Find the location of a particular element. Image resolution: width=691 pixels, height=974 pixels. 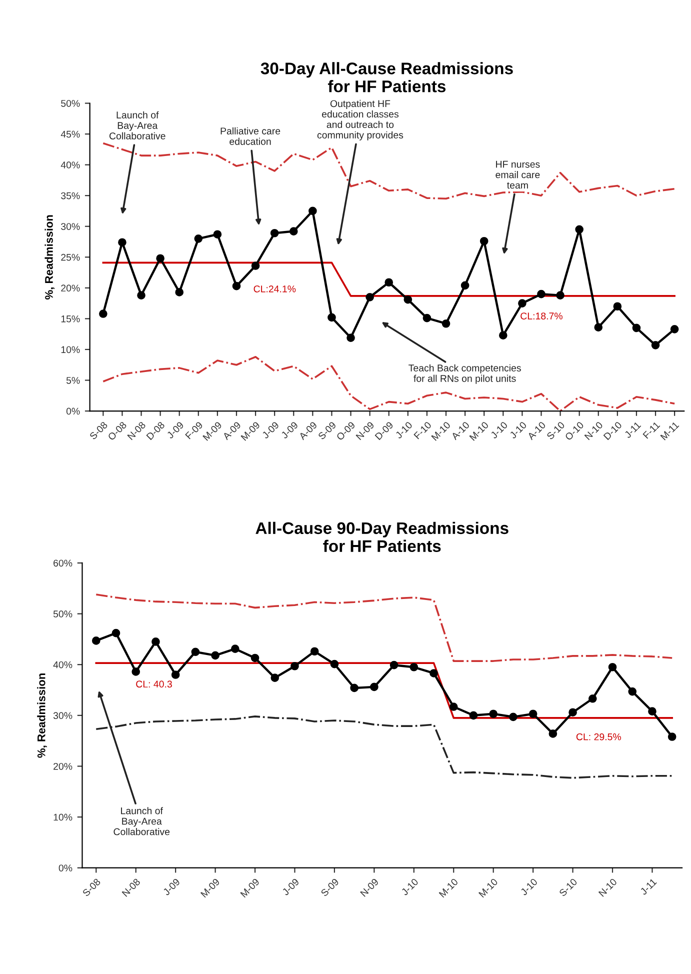

annotation: Palliative care education is located at coordinates (250, 136).